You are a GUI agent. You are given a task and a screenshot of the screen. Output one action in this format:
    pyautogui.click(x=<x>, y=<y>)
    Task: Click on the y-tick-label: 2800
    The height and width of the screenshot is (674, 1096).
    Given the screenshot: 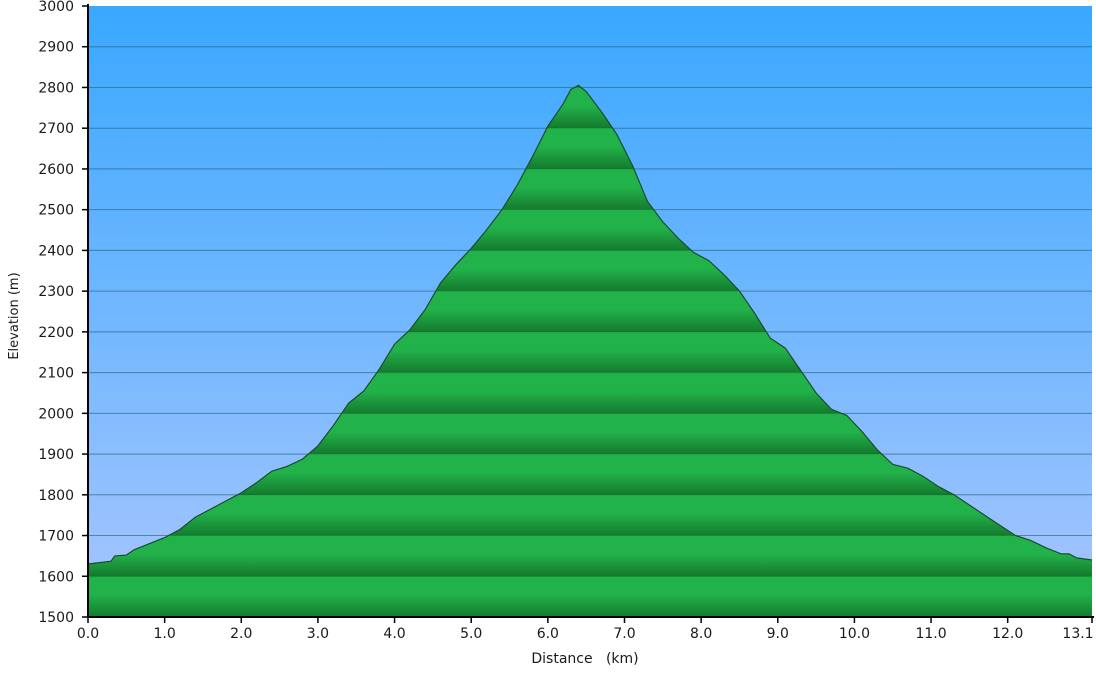 What is the action you would take?
    pyautogui.click(x=56, y=88)
    